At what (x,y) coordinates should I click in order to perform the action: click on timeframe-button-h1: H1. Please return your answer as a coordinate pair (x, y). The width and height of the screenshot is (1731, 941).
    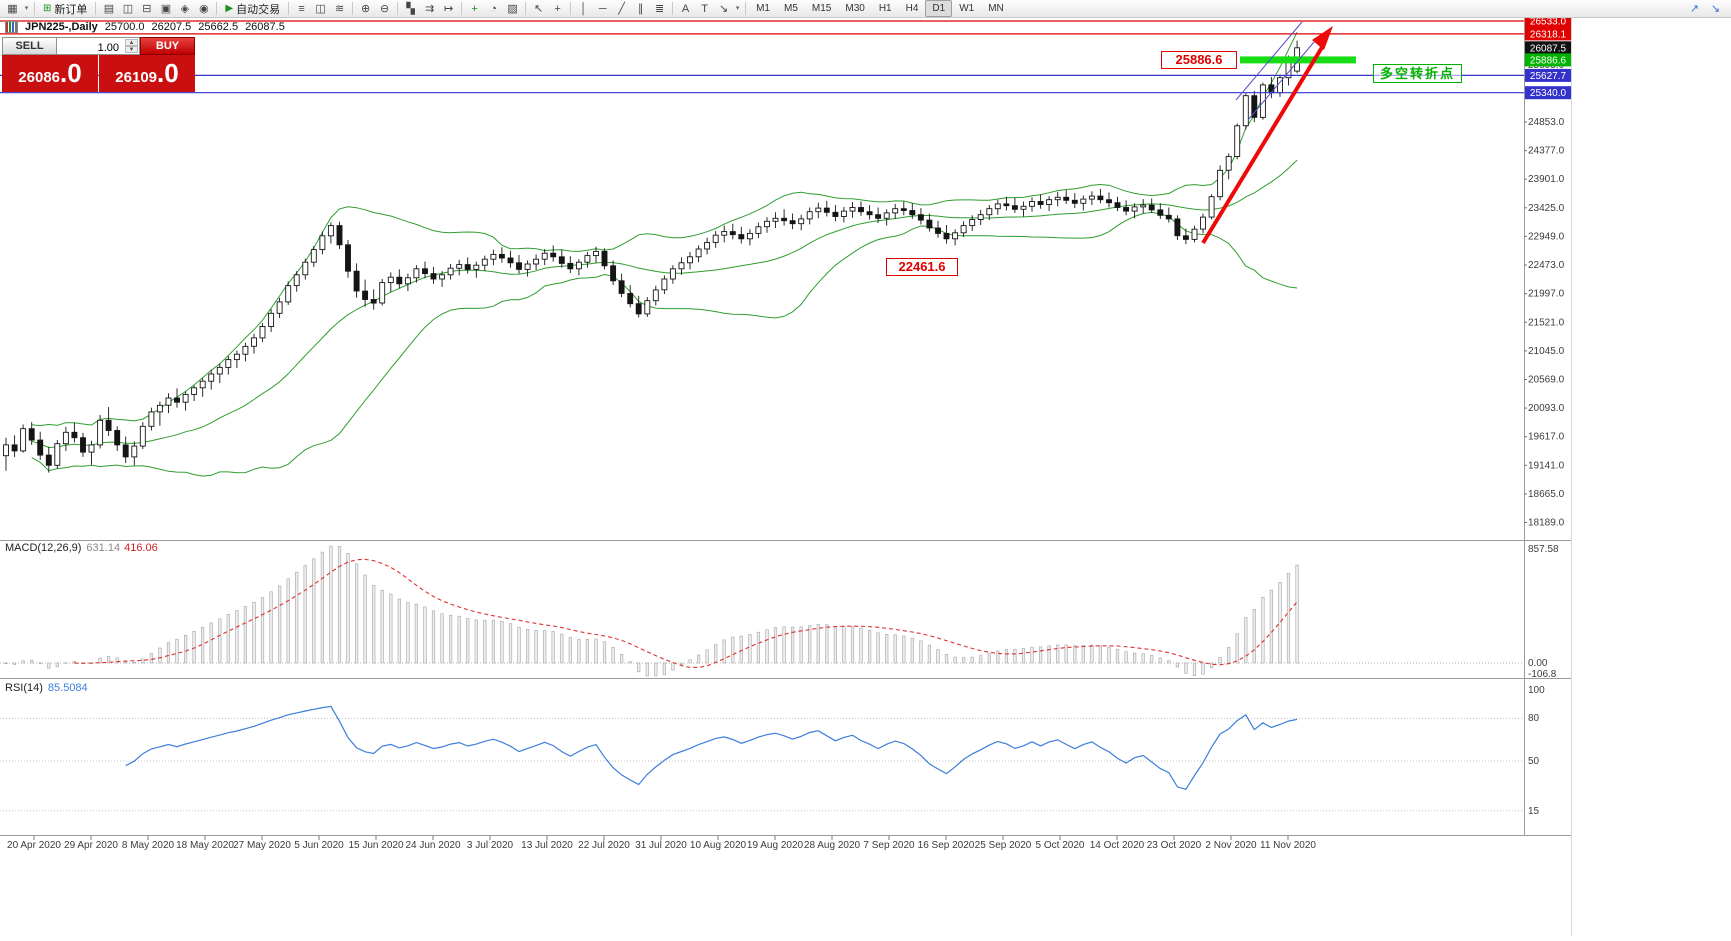
    Looking at the image, I should click on (885, 8).